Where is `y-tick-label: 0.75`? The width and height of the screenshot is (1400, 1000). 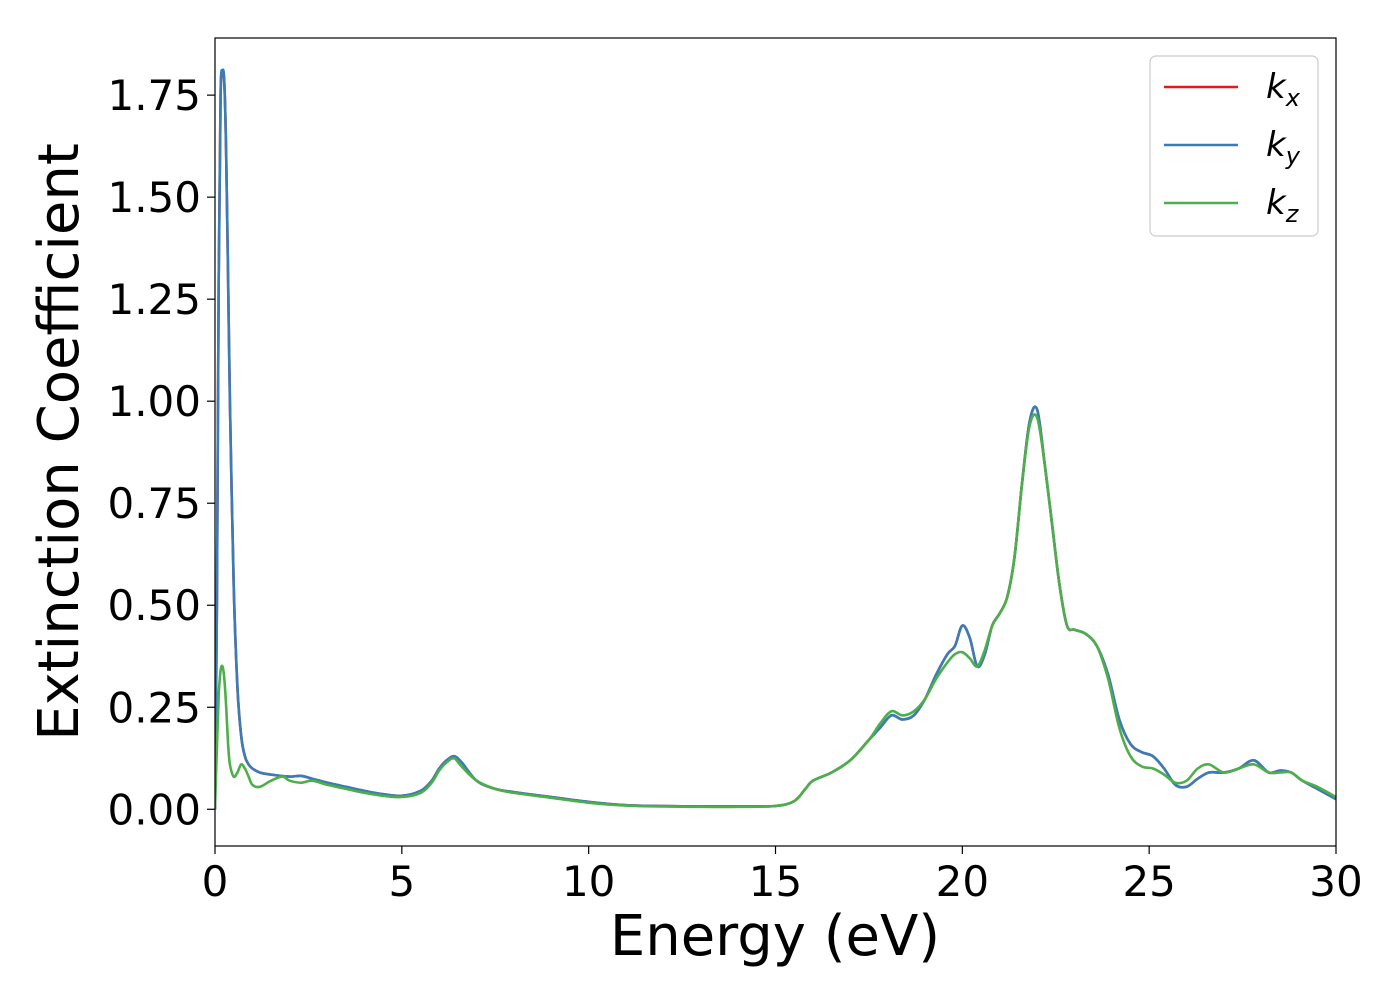 y-tick-label: 0.75 is located at coordinates (154, 503).